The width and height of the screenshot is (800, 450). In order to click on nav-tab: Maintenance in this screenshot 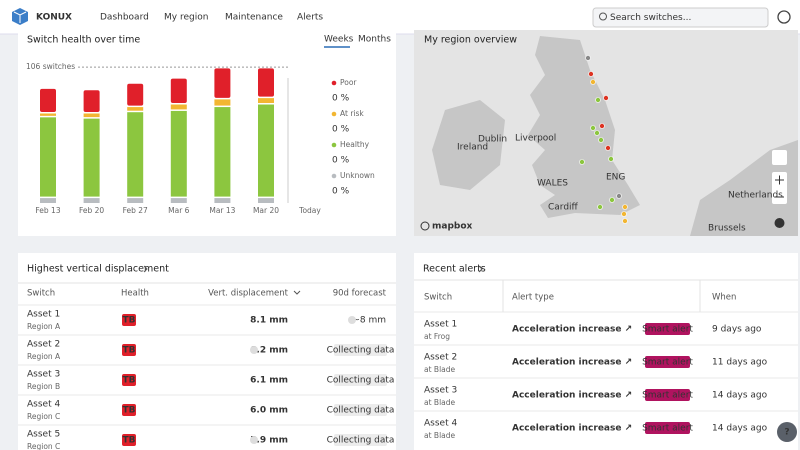, I will do `click(254, 18)`.